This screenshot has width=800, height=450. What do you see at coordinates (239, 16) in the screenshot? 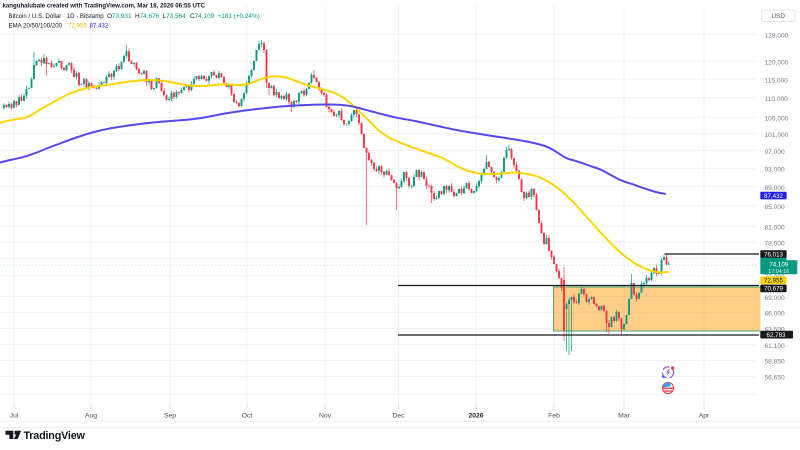
I see `svg-text: +181 (+0.24%)` at bounding box center [239, 16].